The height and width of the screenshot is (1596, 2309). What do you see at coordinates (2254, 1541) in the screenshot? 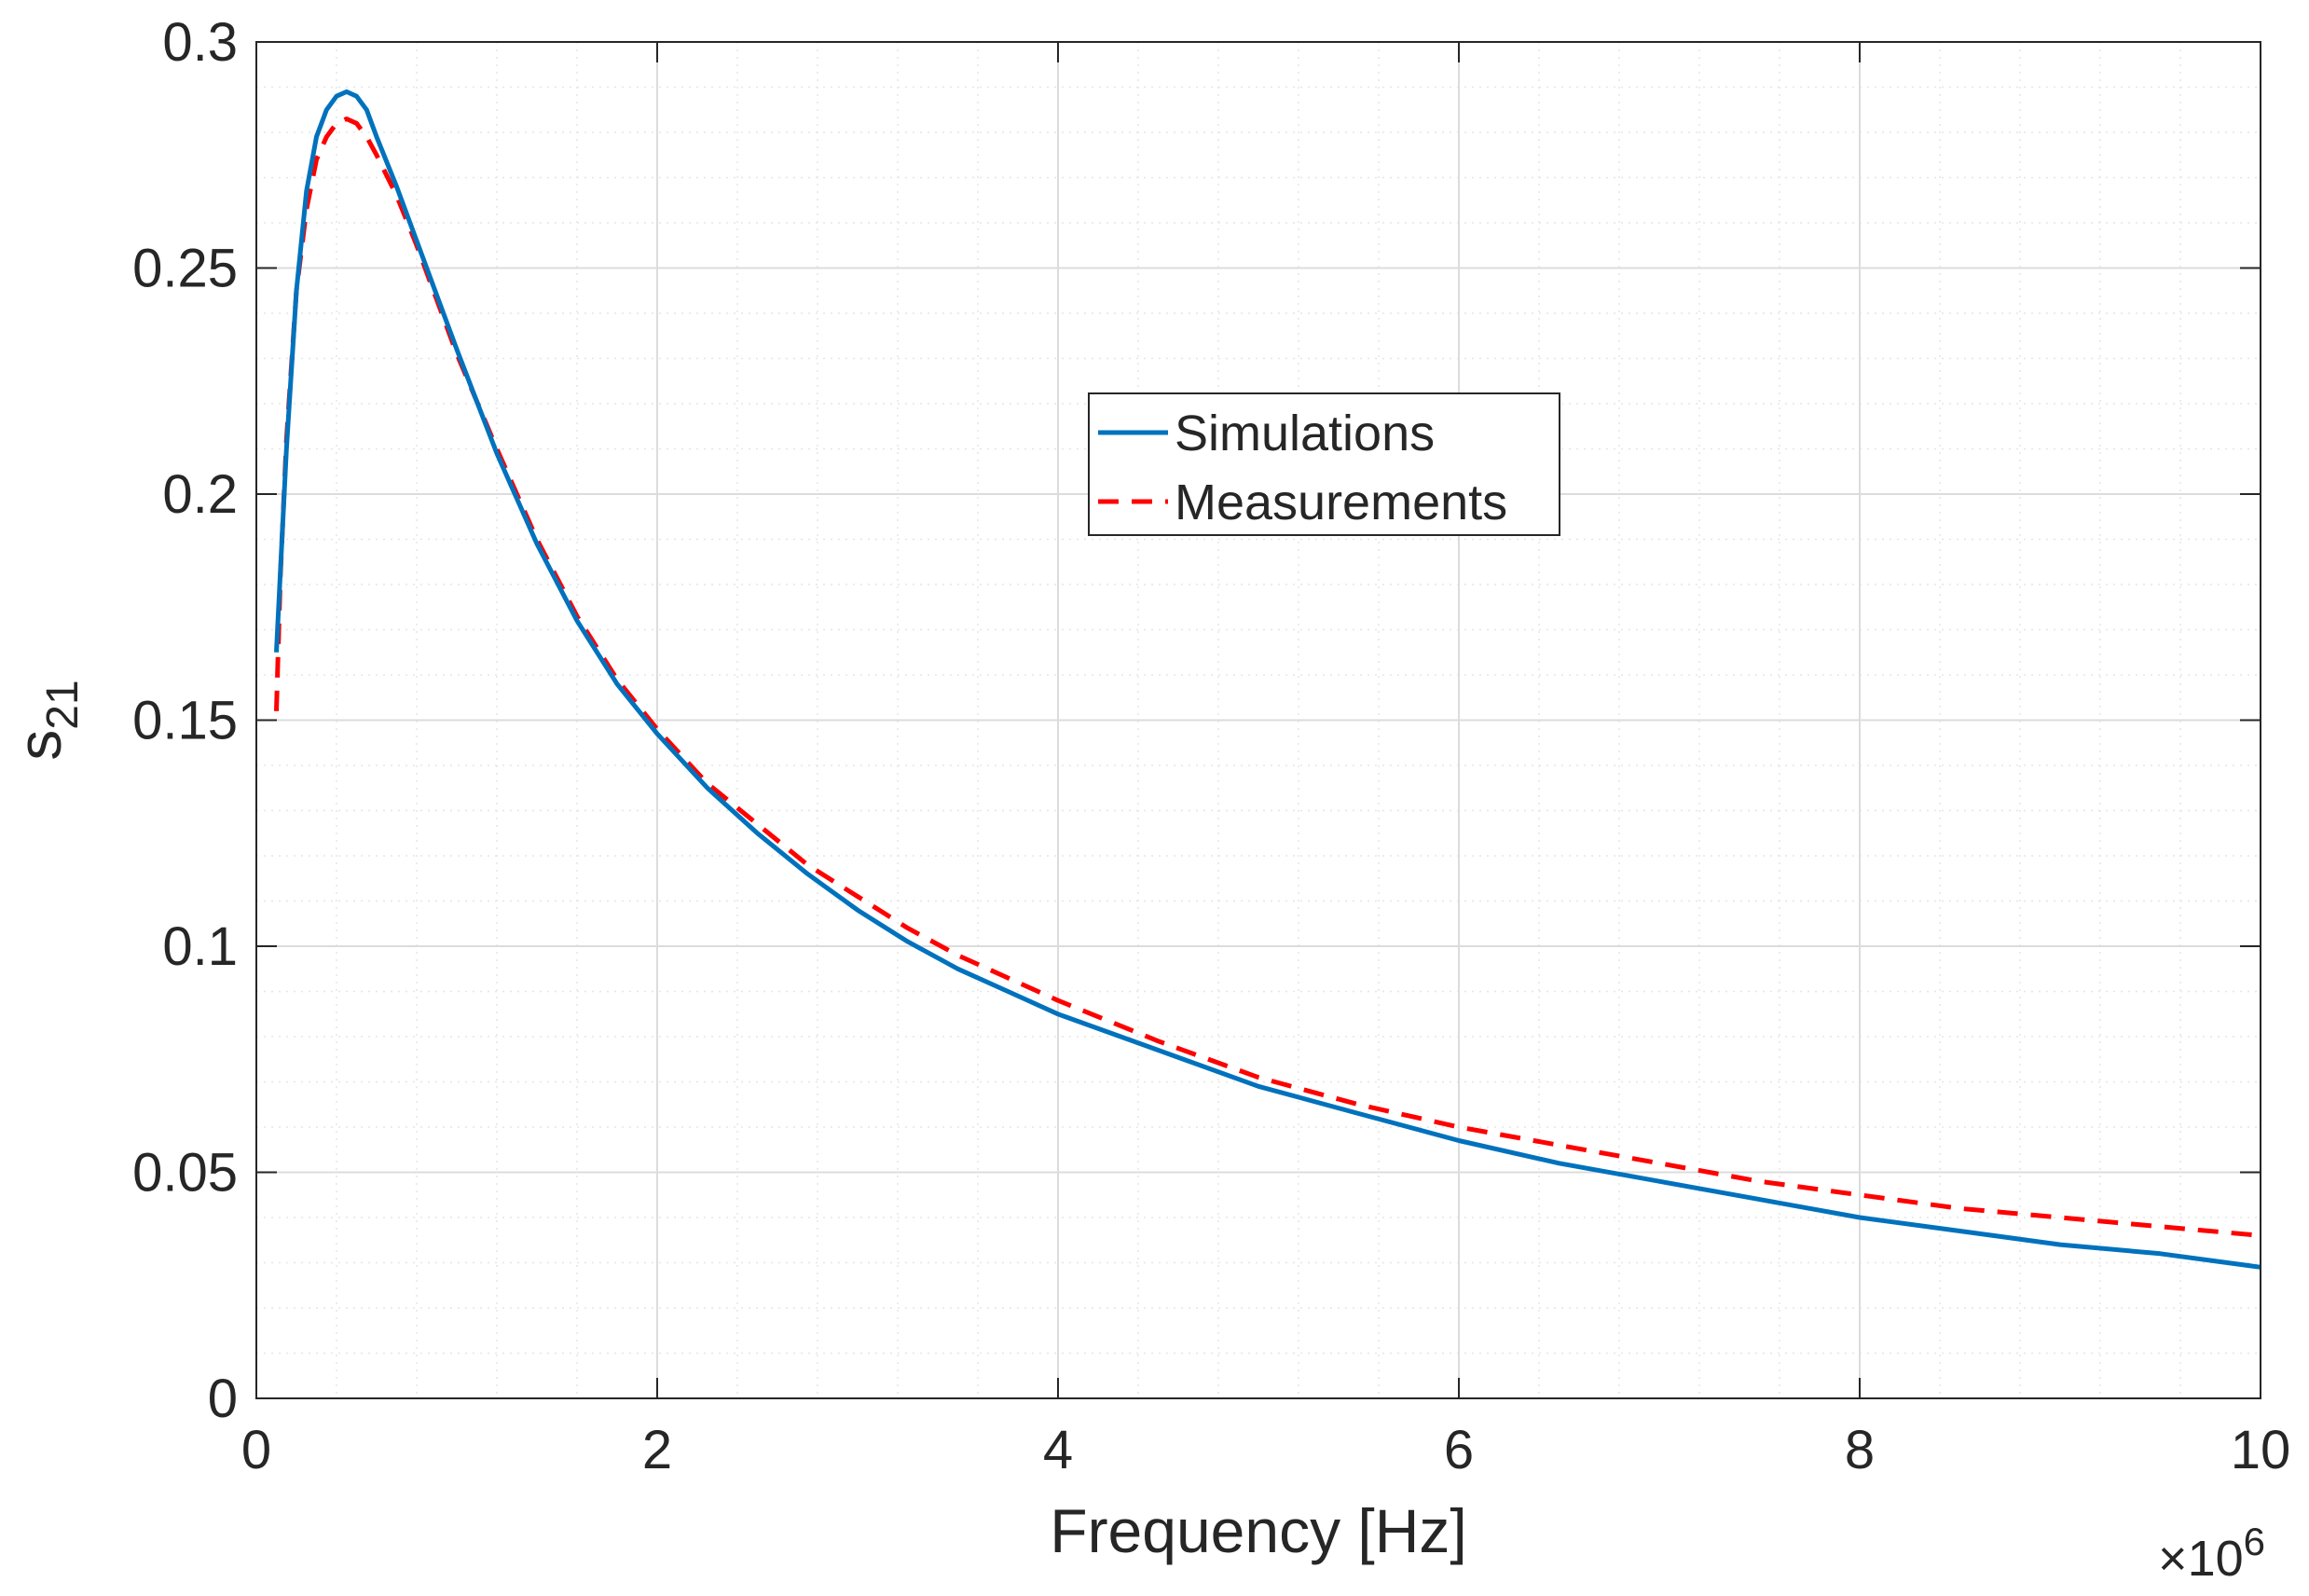
I see `x-exponent-power: 6` at bounding box center [2254, 1541].